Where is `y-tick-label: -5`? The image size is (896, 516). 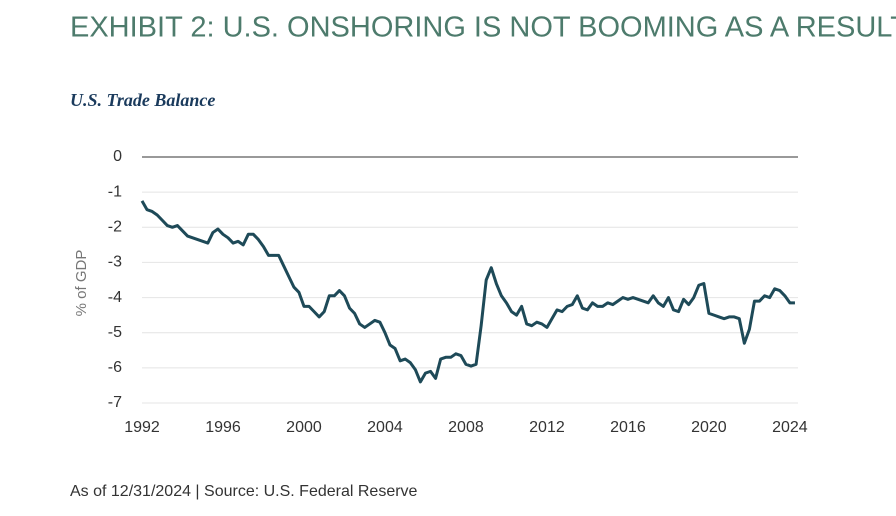
y-tick-label: -5 is located at coordinates (115, 332).